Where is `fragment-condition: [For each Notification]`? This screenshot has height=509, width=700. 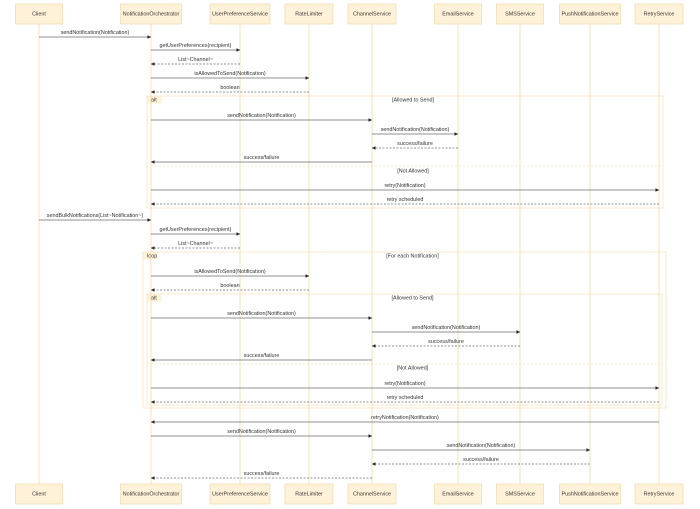
fragment-condition: [For each Notification] is located at coordinates (412, 256).